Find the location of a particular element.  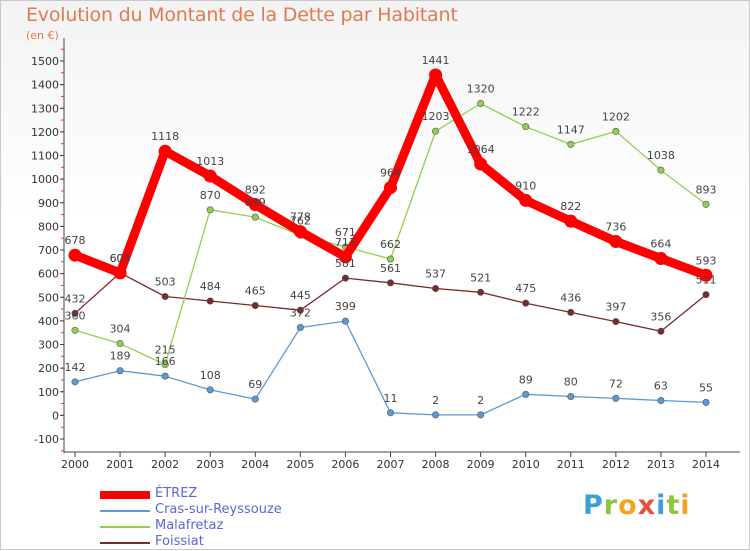

data-label: 80 is located at coordinates (571, 381).